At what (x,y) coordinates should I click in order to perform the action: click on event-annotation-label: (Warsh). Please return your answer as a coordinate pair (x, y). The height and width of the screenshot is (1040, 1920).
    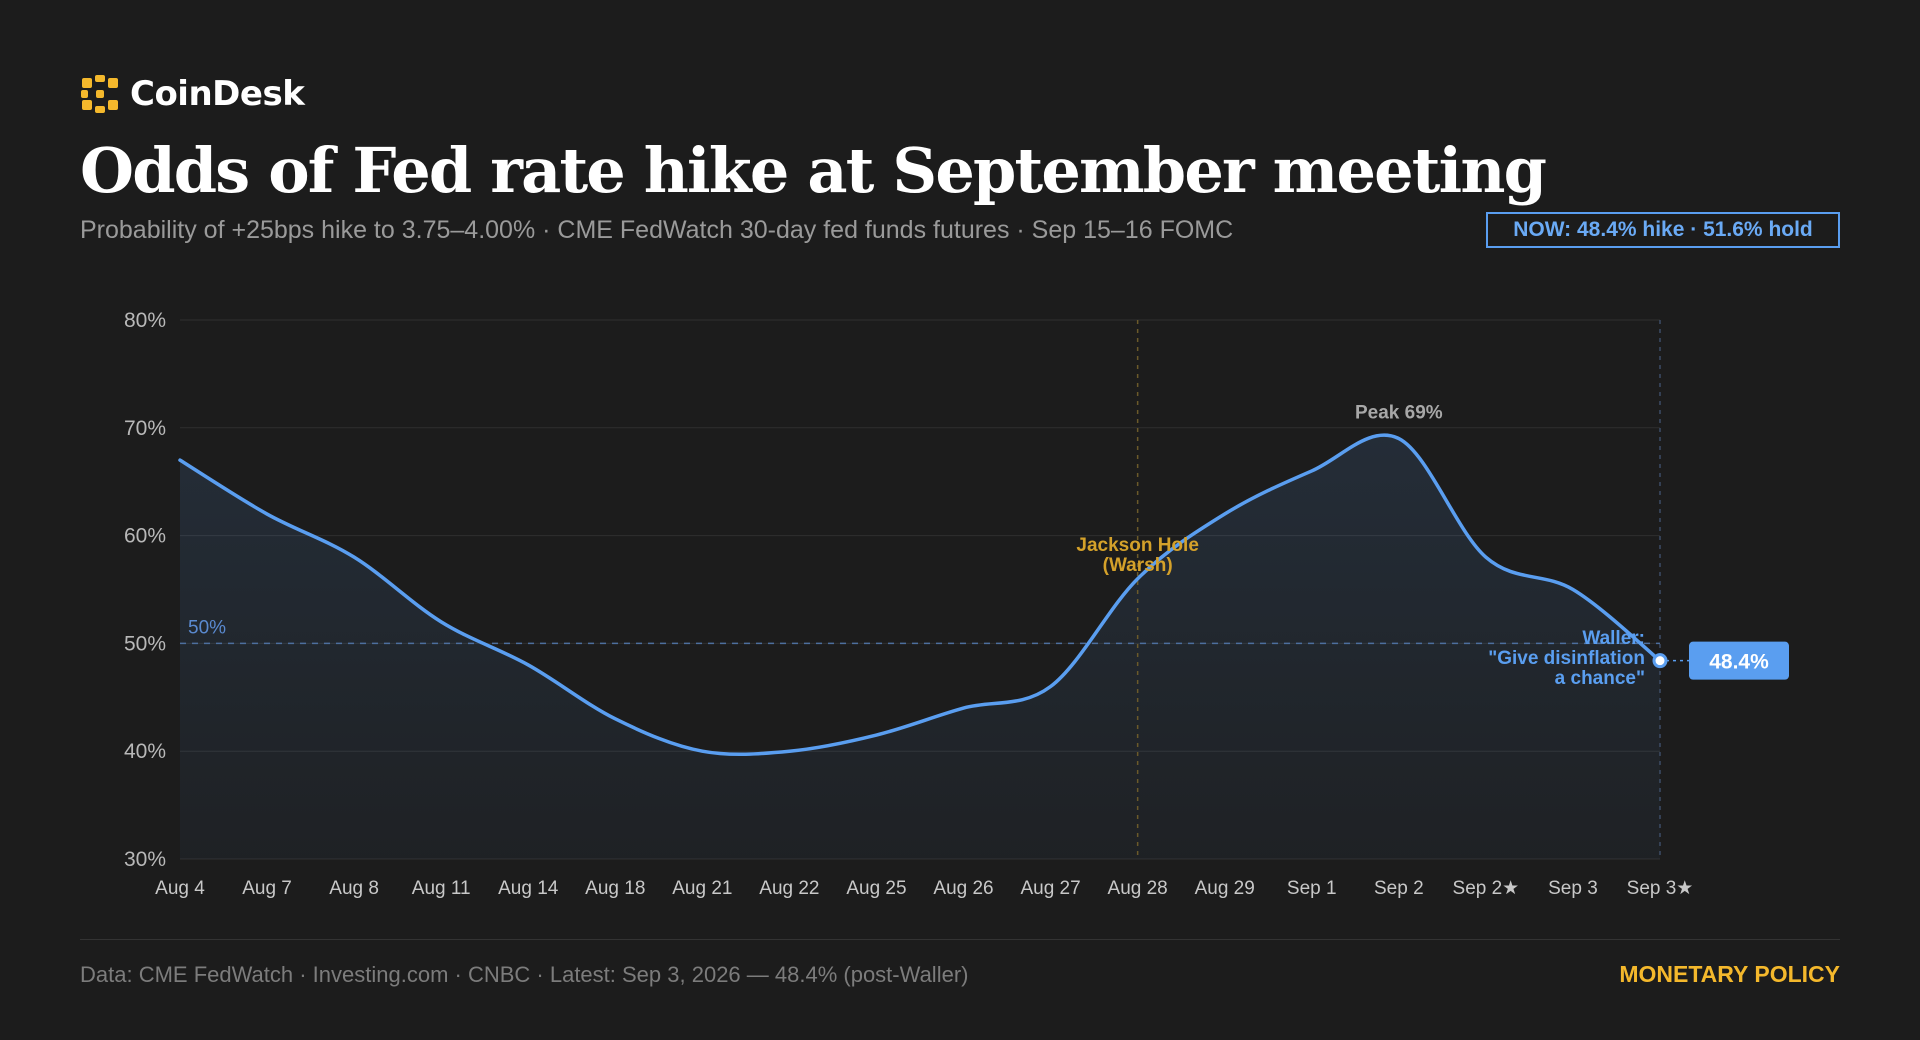
    Looking at the image, I should click on (1138, 565).